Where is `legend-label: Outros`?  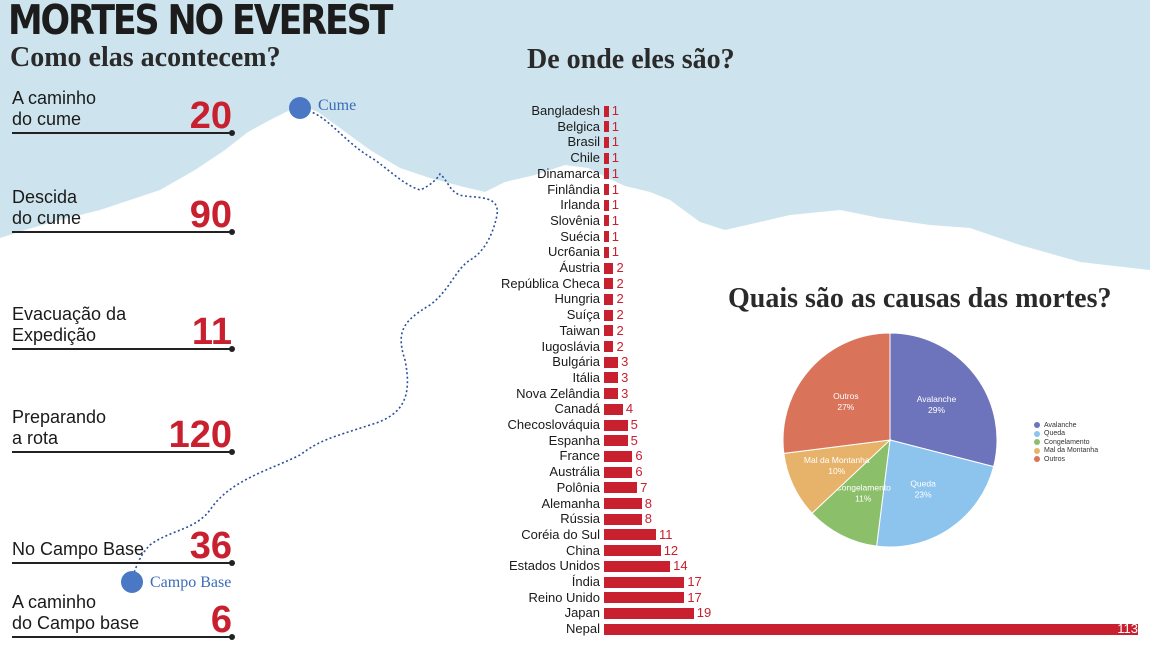
legend-label: Outros is located at coordinates (1055, 459).